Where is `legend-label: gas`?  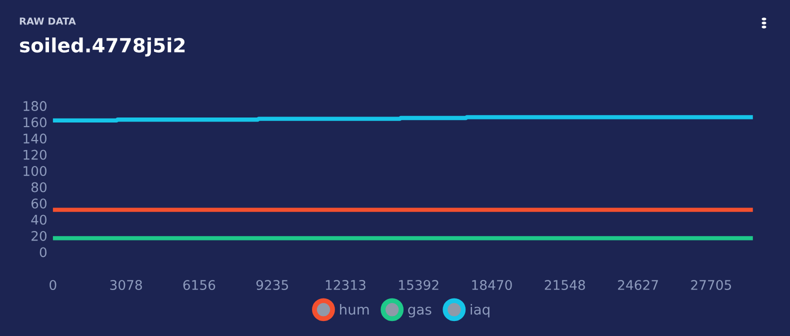
legend-label: gas is located at coordinates (420, 312).